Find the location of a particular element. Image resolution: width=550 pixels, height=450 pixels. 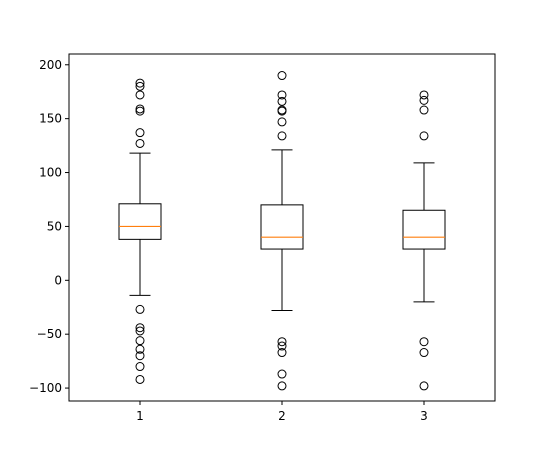

y-tick-label: 100 is located at coordinates (50, 173).